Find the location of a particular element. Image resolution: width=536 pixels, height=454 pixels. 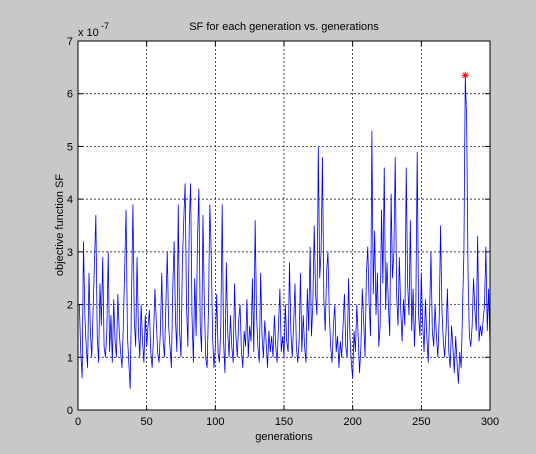

x-axis-label: generations is located at coordinates (284, 437).